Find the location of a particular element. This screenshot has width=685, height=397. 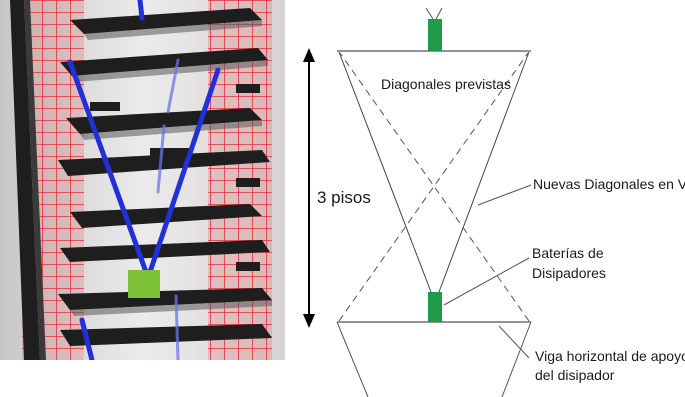

render-dissipator is located at coordinates (144, 284).